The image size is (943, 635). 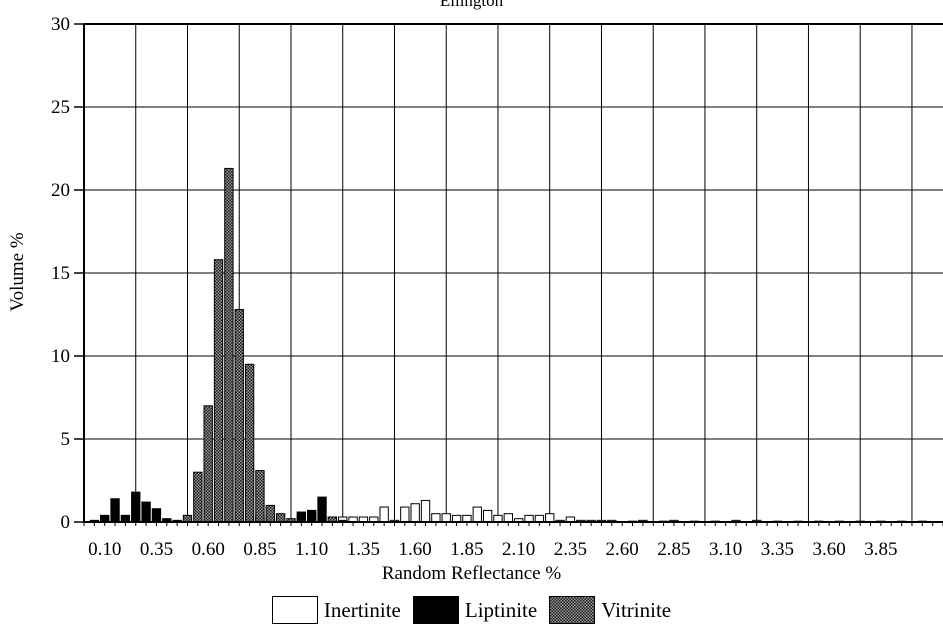 What do you see at coordinates (104, 549) in the screenshot?
I see `x-tick-label: 0.10` at bounding box center [104, 549].